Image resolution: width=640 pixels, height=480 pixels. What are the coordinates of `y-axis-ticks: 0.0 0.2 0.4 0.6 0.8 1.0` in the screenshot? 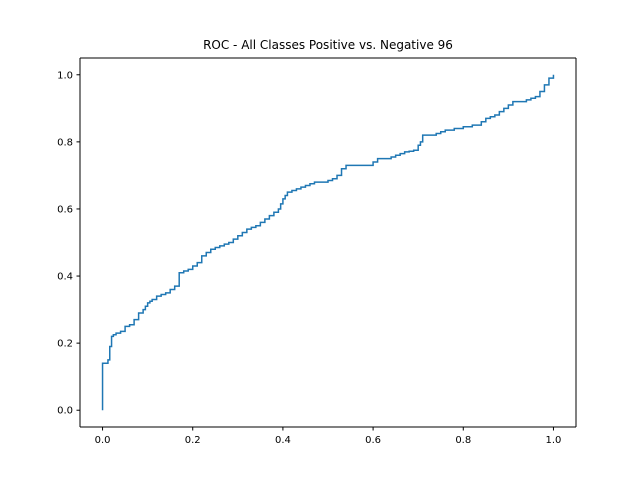 It's located at (68, 243).